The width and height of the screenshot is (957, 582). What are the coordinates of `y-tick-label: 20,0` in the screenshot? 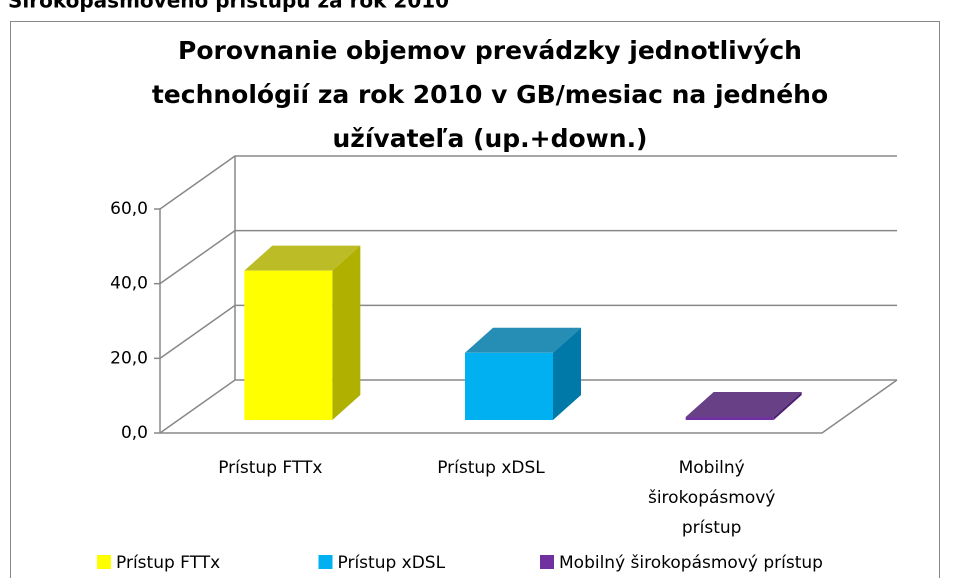 It's located at (129, 358).